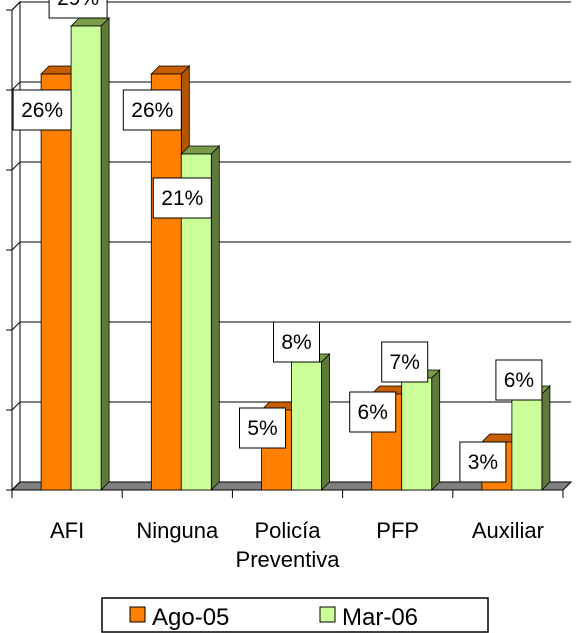  I want to click on data-label-text: 29%, so click(78, 5).